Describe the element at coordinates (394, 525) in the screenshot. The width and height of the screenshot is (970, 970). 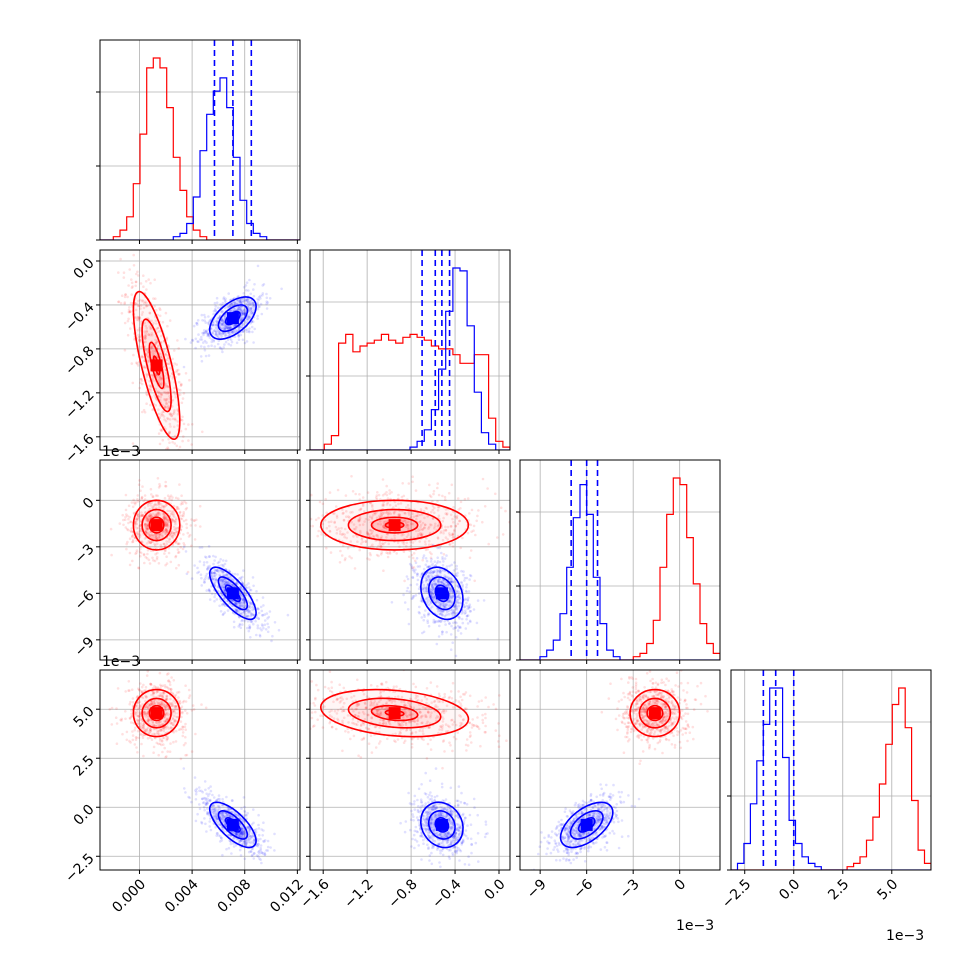
I see `red-contour` at that location.